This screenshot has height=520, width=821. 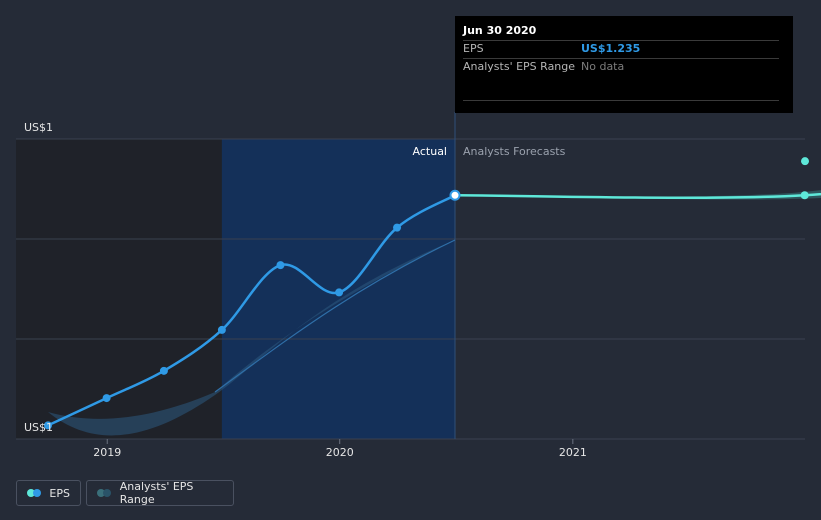 What do you see at coordinates (107, 452) in the screenshot?
I see `x-tick-label: 2019` at bounding box center [107, 452].